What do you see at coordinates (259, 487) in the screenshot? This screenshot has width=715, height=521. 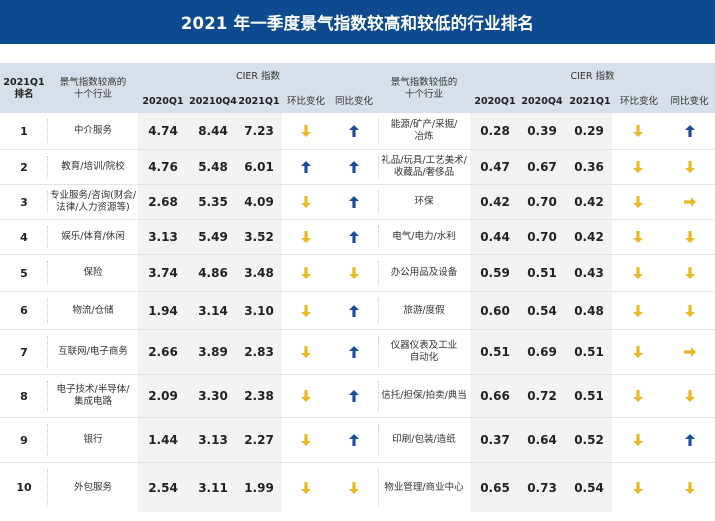 I see `high-2021q1: 1.99` at bounding box center [259, 487].